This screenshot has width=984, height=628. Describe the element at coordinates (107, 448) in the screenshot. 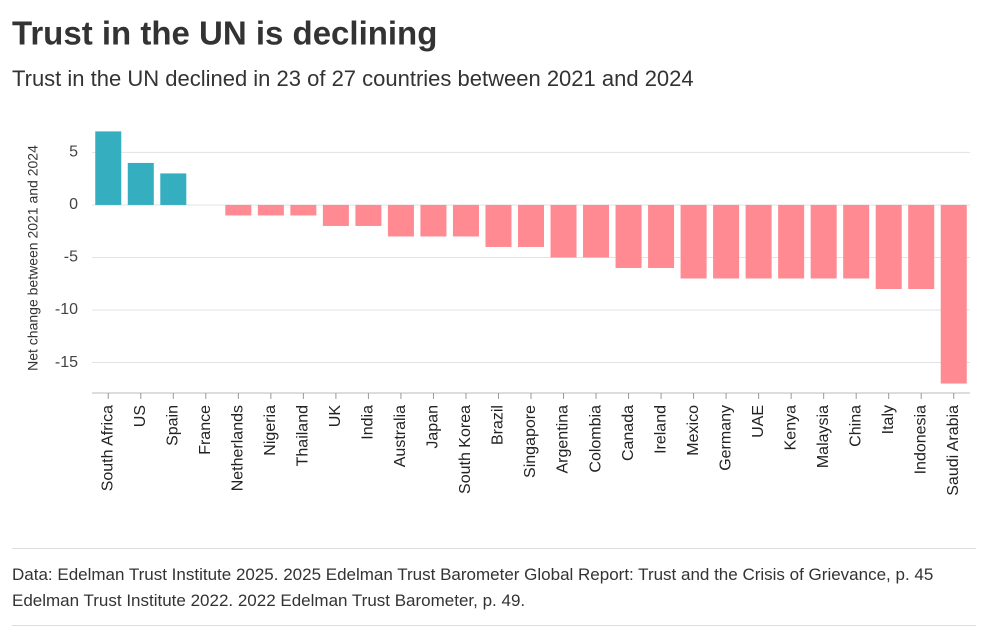

I see `x-tick-label: South Africa` at that location.